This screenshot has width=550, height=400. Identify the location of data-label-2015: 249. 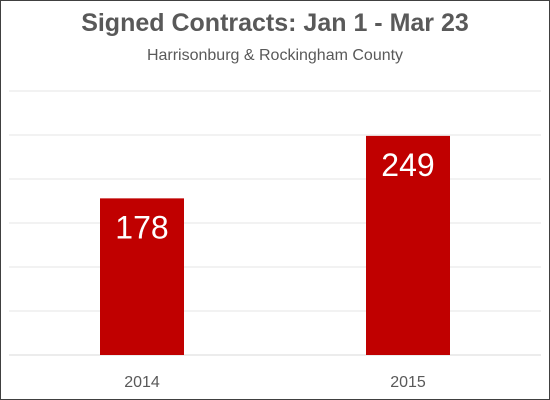
(407, 165).